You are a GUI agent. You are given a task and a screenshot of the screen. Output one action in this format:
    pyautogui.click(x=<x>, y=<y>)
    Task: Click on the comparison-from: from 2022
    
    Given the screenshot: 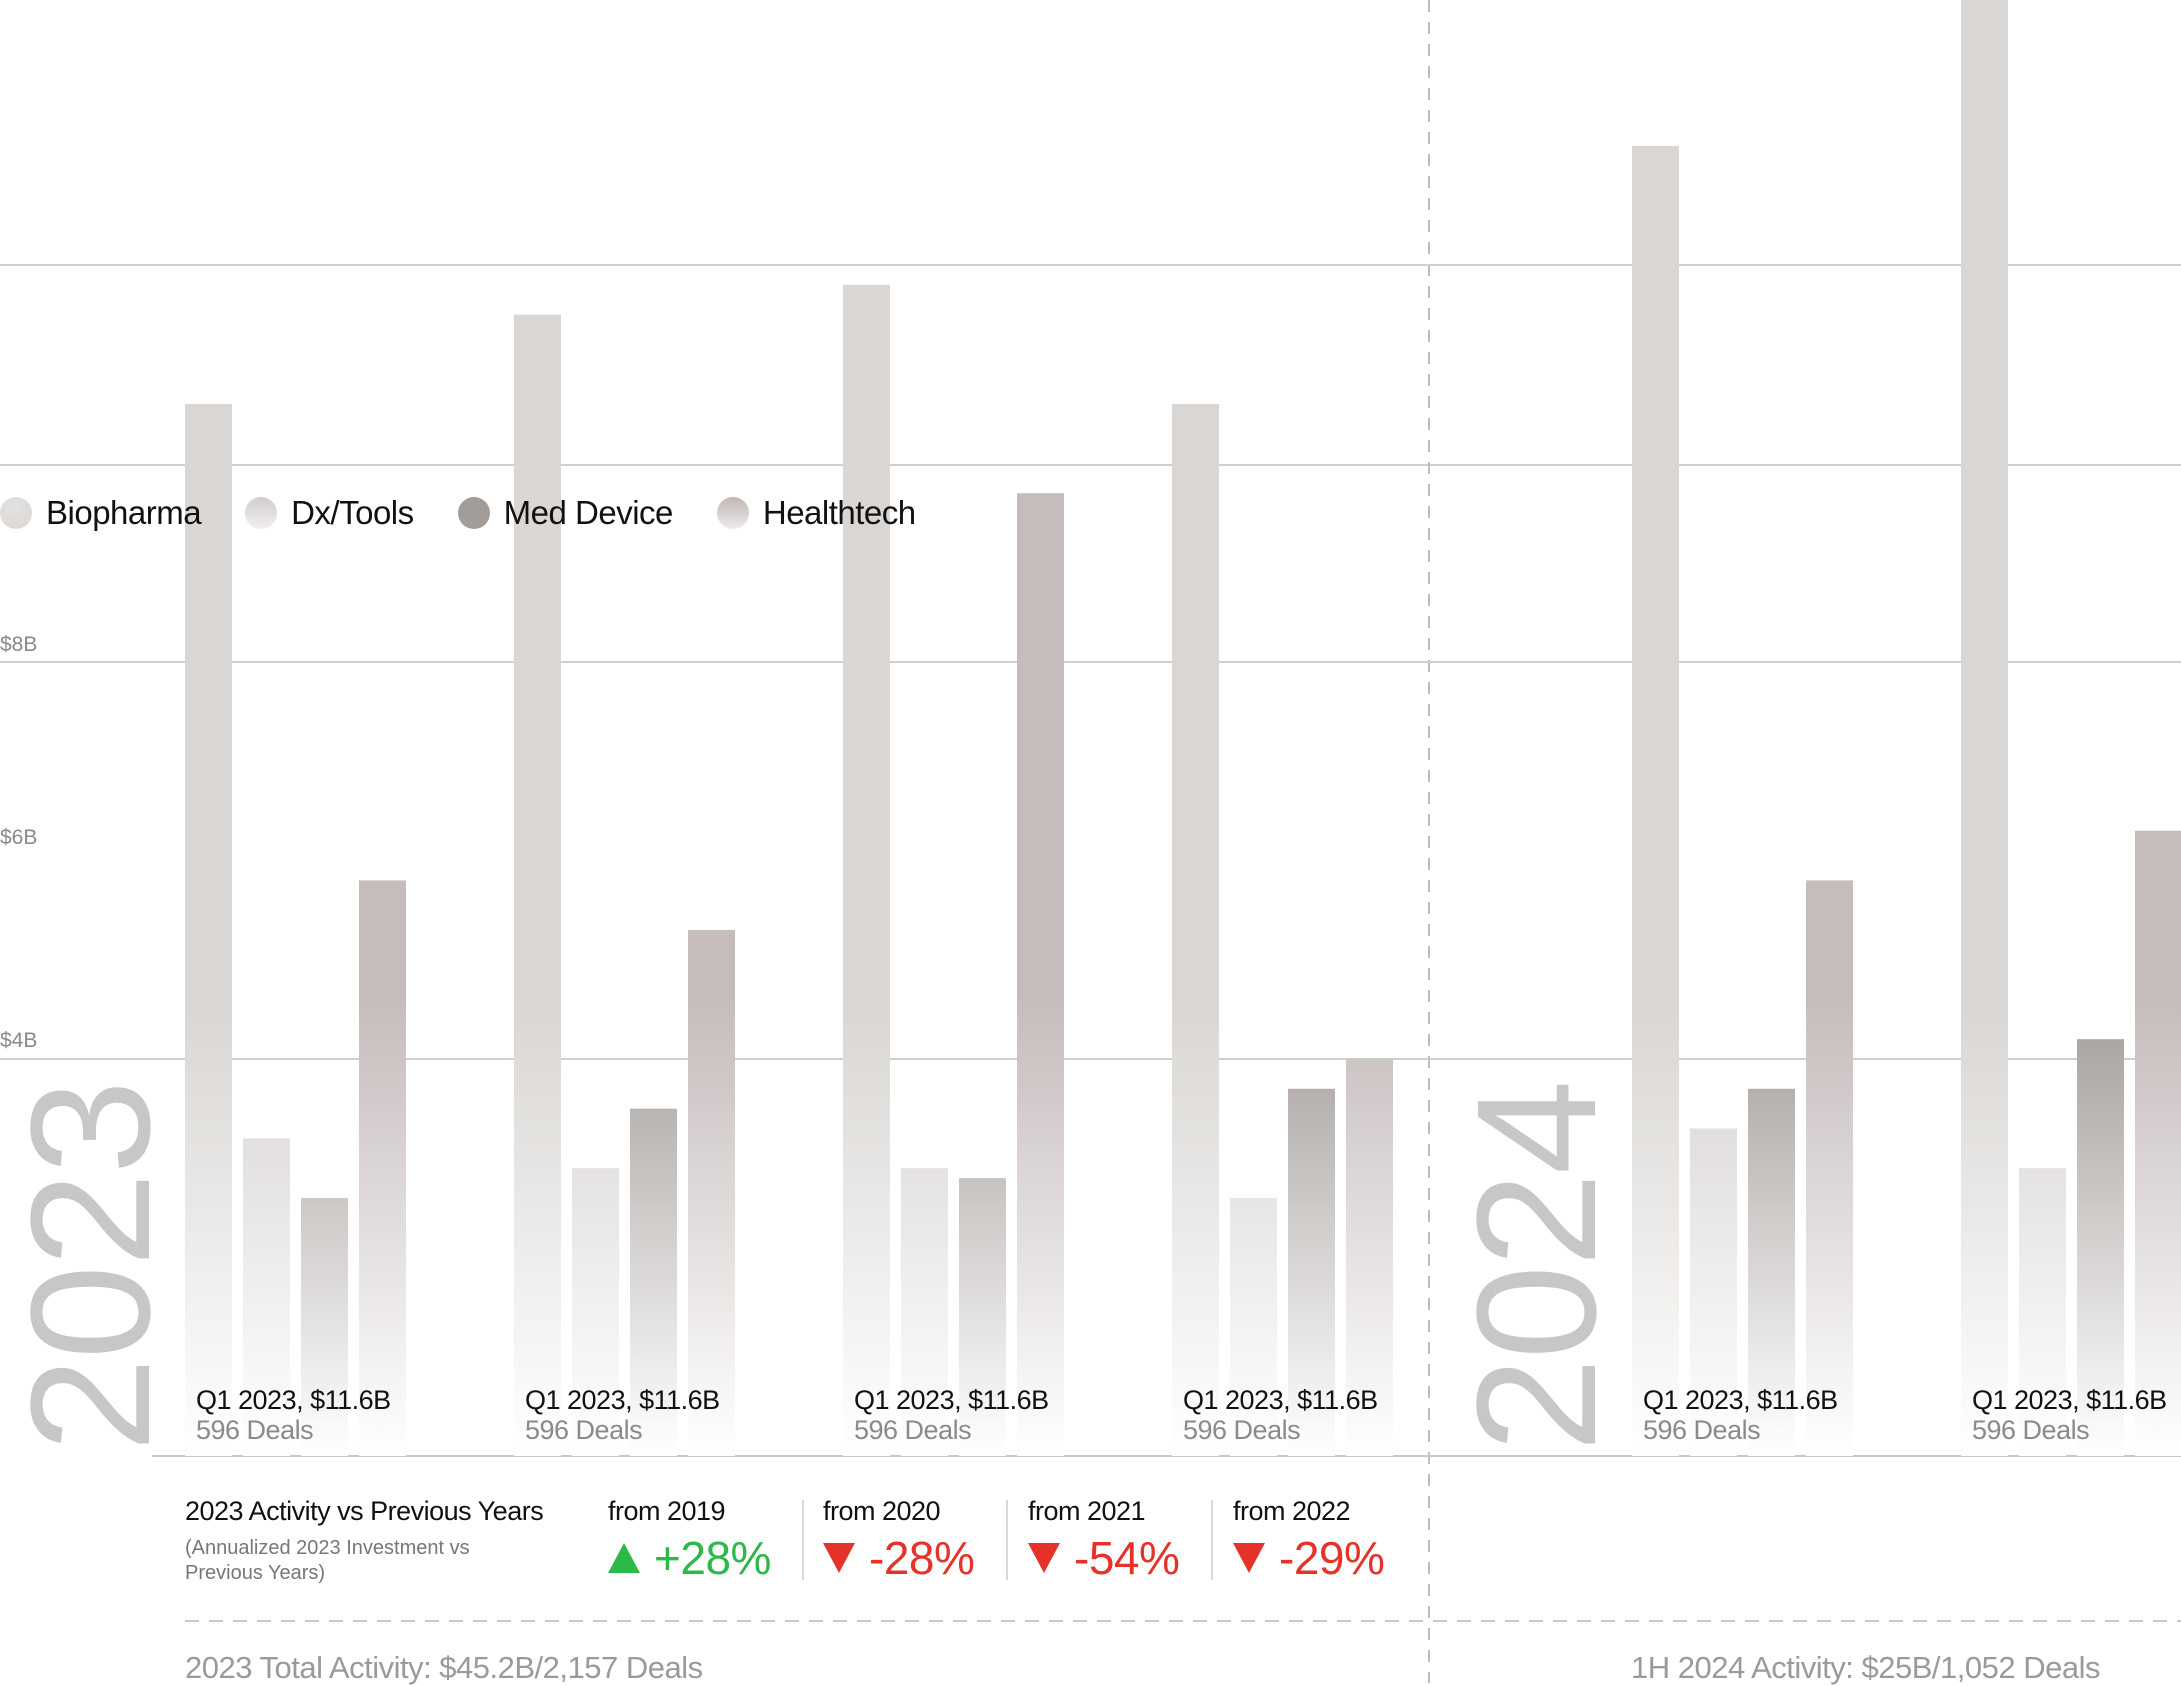 What is the action you would take?
    pyautogui.click(x=1292, y=1511)
    